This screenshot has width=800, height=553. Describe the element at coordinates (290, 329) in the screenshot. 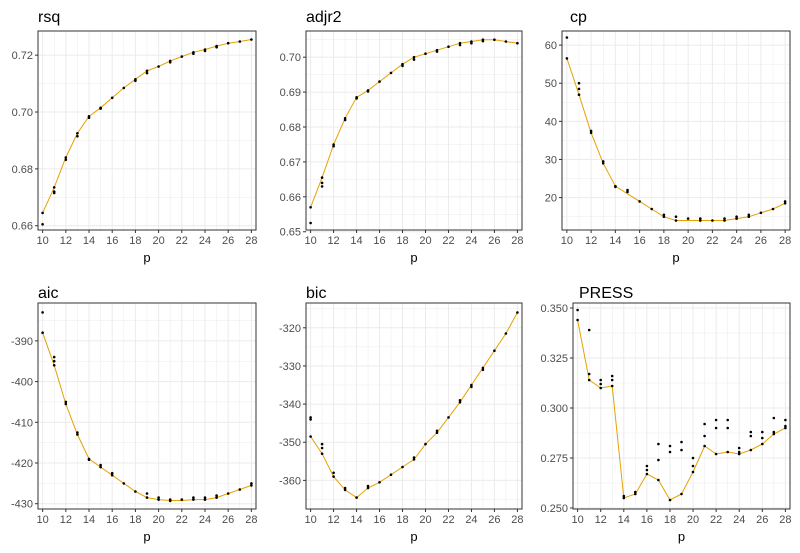

I see `y-tick-label: -320` at that location.